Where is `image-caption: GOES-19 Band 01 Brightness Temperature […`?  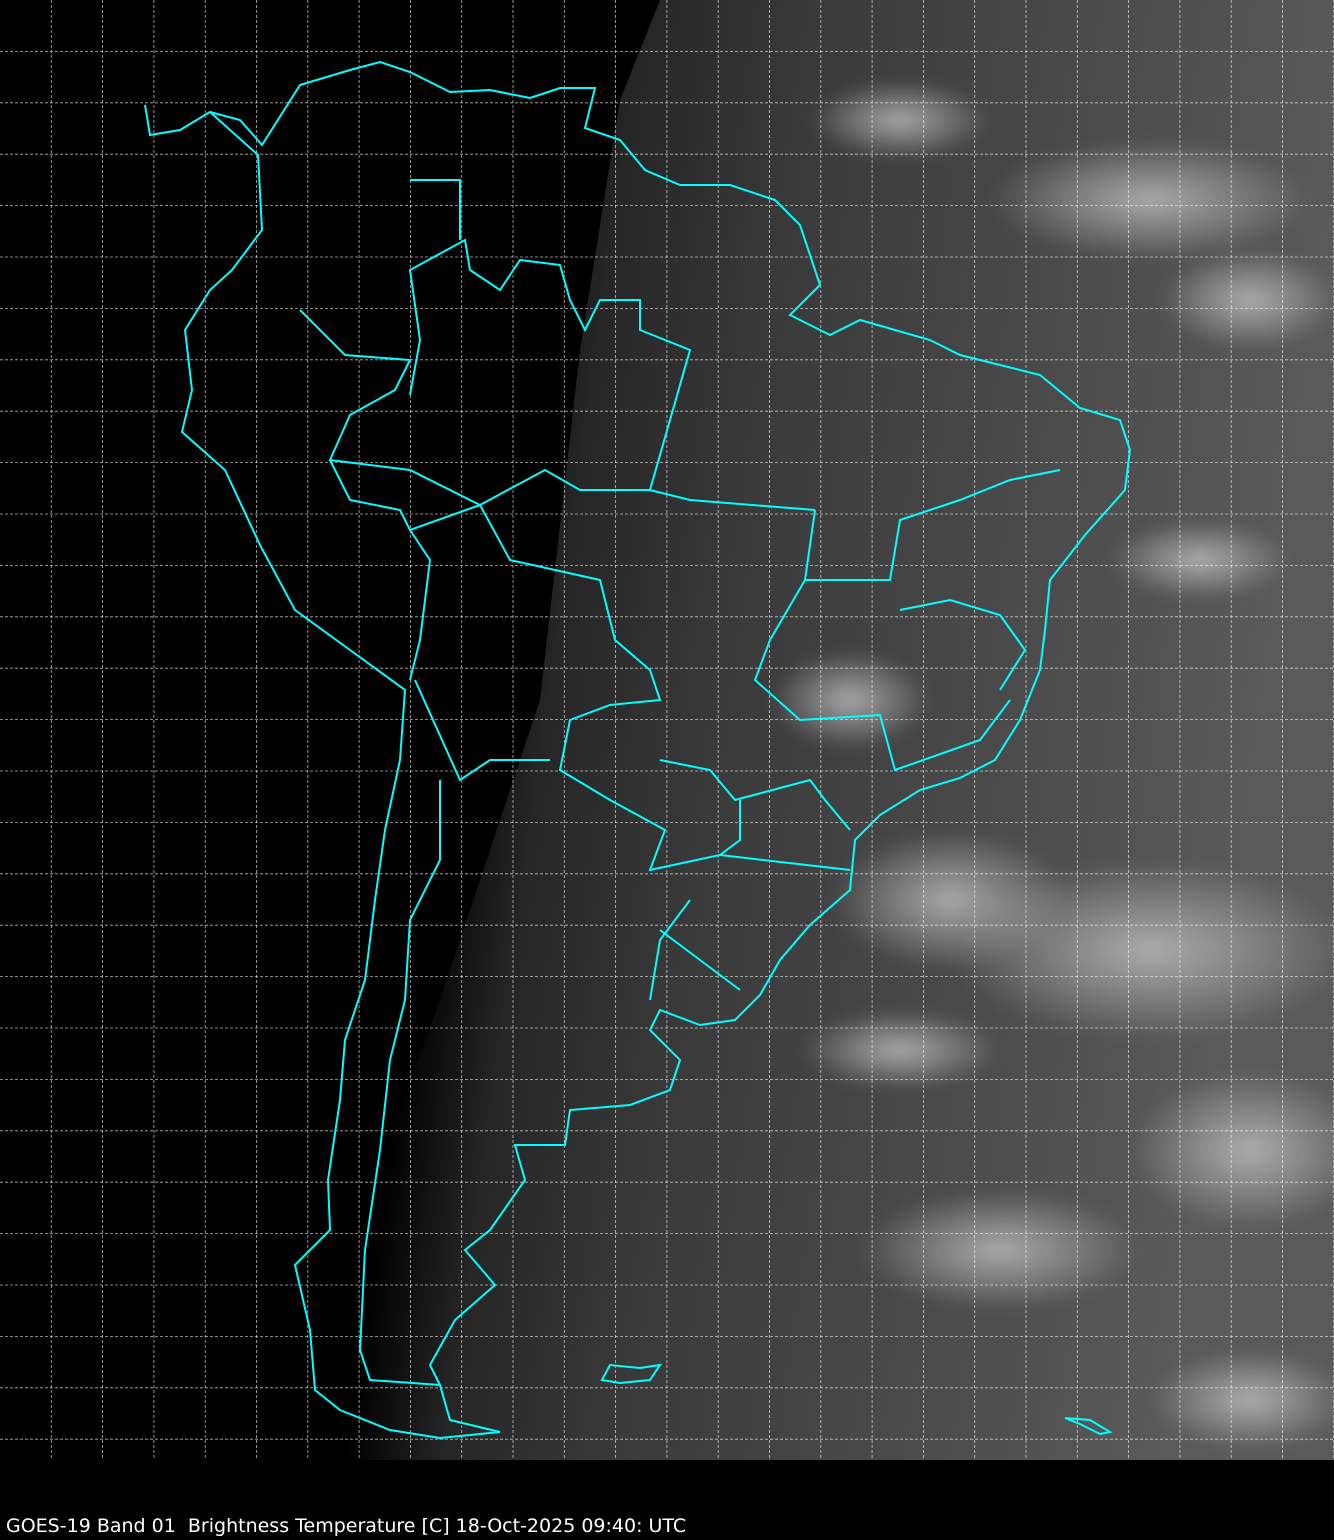 image-caption: GOES-19 Band 01 Brightness Temperature [… is located at coordinates (346, 1526).